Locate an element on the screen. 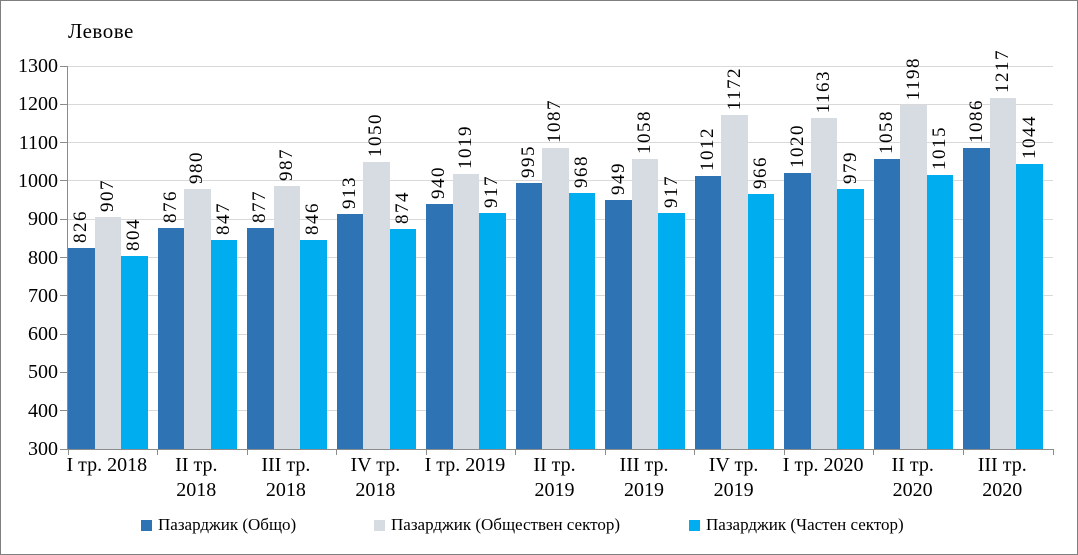 The width and height of the screenshot is (1078, 555). bar-value-label: 980 is located at coordinates (197, 167).